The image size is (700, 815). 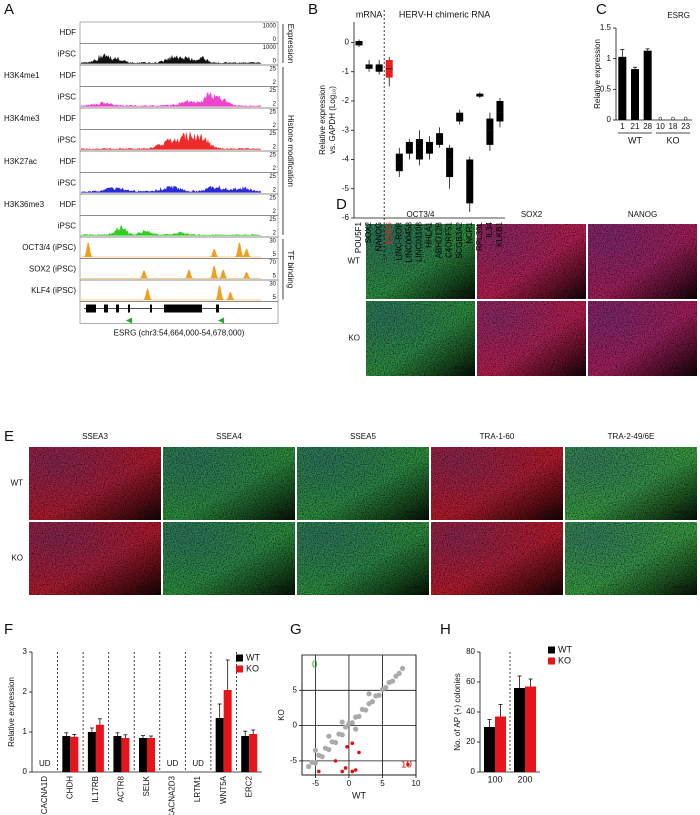 I want to click on track-scale: 0, so click(x=275, y=40).